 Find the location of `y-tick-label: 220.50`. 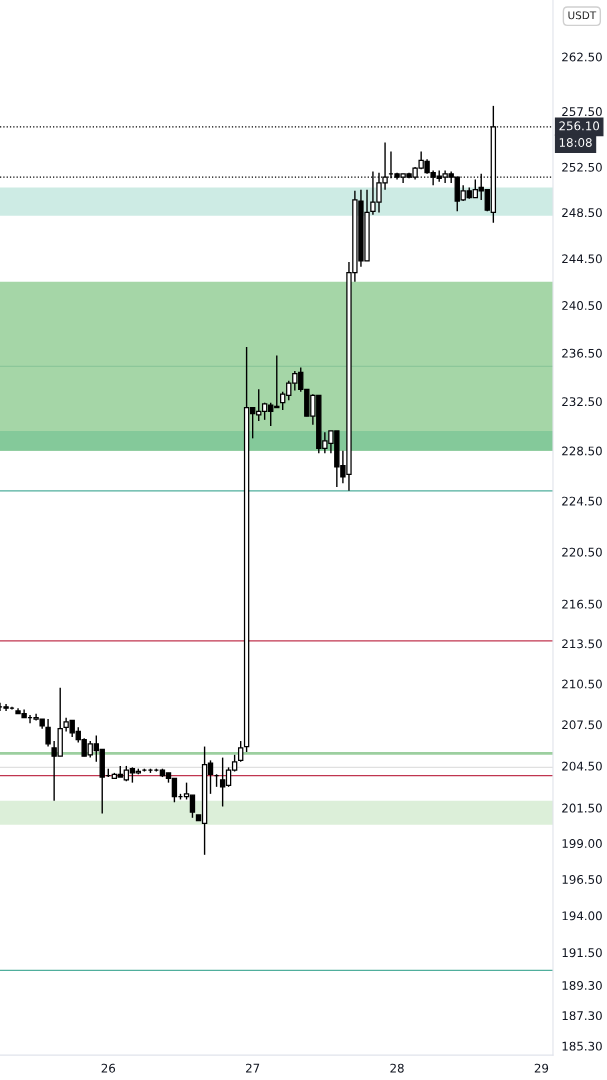

y-tick-label: 220.50 is located at coordinates (582, 552).